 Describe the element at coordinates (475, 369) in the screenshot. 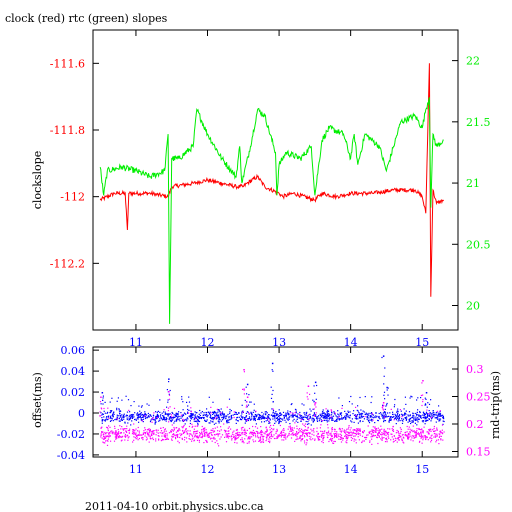

I see `bot-y2tick-label: 0.3` at that location.